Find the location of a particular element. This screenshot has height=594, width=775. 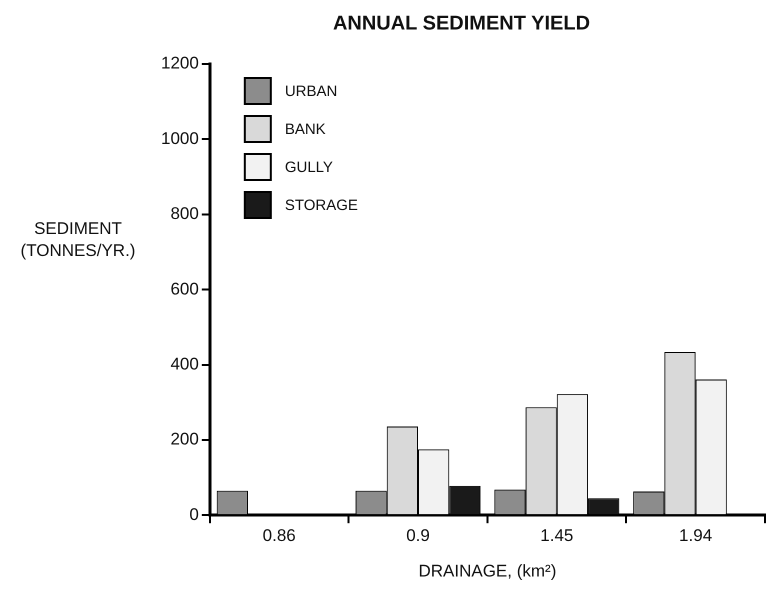

y-tick-label: 200 is located at coordinates (184, 439).